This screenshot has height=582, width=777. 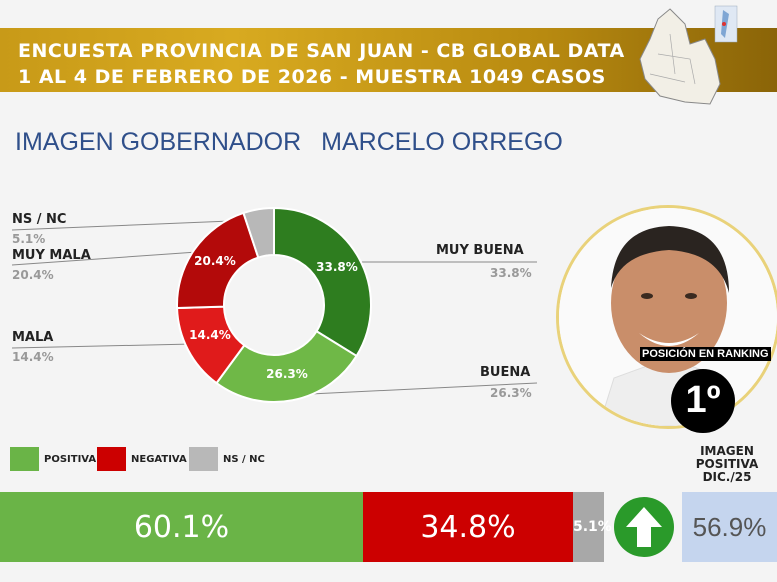 What do you see at coordinates (442, 142) in the screenshot?
I see `title-part-2: MARCELO ORREGO` at bounding box center [442, 142].